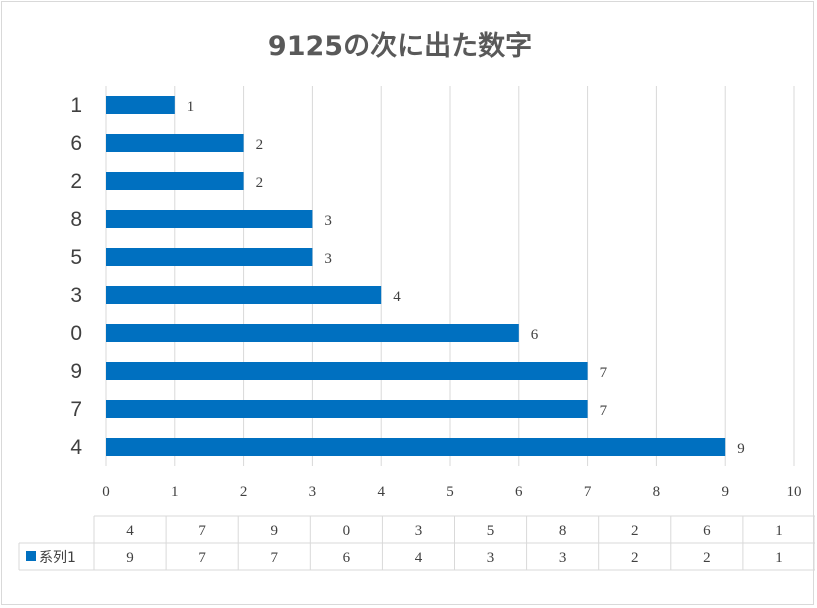  What do you see at coordinates (381, 492) in the screenshot?
I see `x-tick-label: 4` at bounding box center [381, 492].